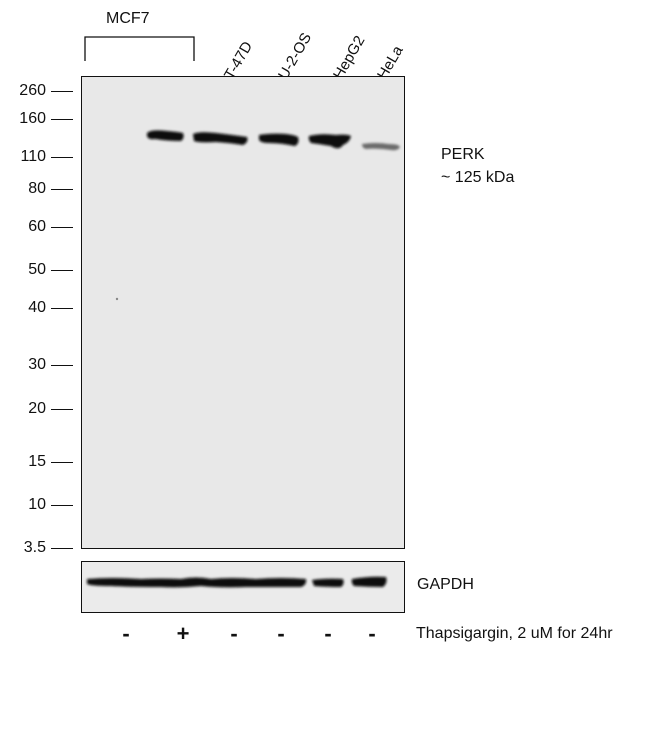 The height and width of the screenshot is (739, 650). What do you see at coordinates (369, 581) in the screenshot?
I see `band-gapdh-lane6` at bounding box center [369, 581].